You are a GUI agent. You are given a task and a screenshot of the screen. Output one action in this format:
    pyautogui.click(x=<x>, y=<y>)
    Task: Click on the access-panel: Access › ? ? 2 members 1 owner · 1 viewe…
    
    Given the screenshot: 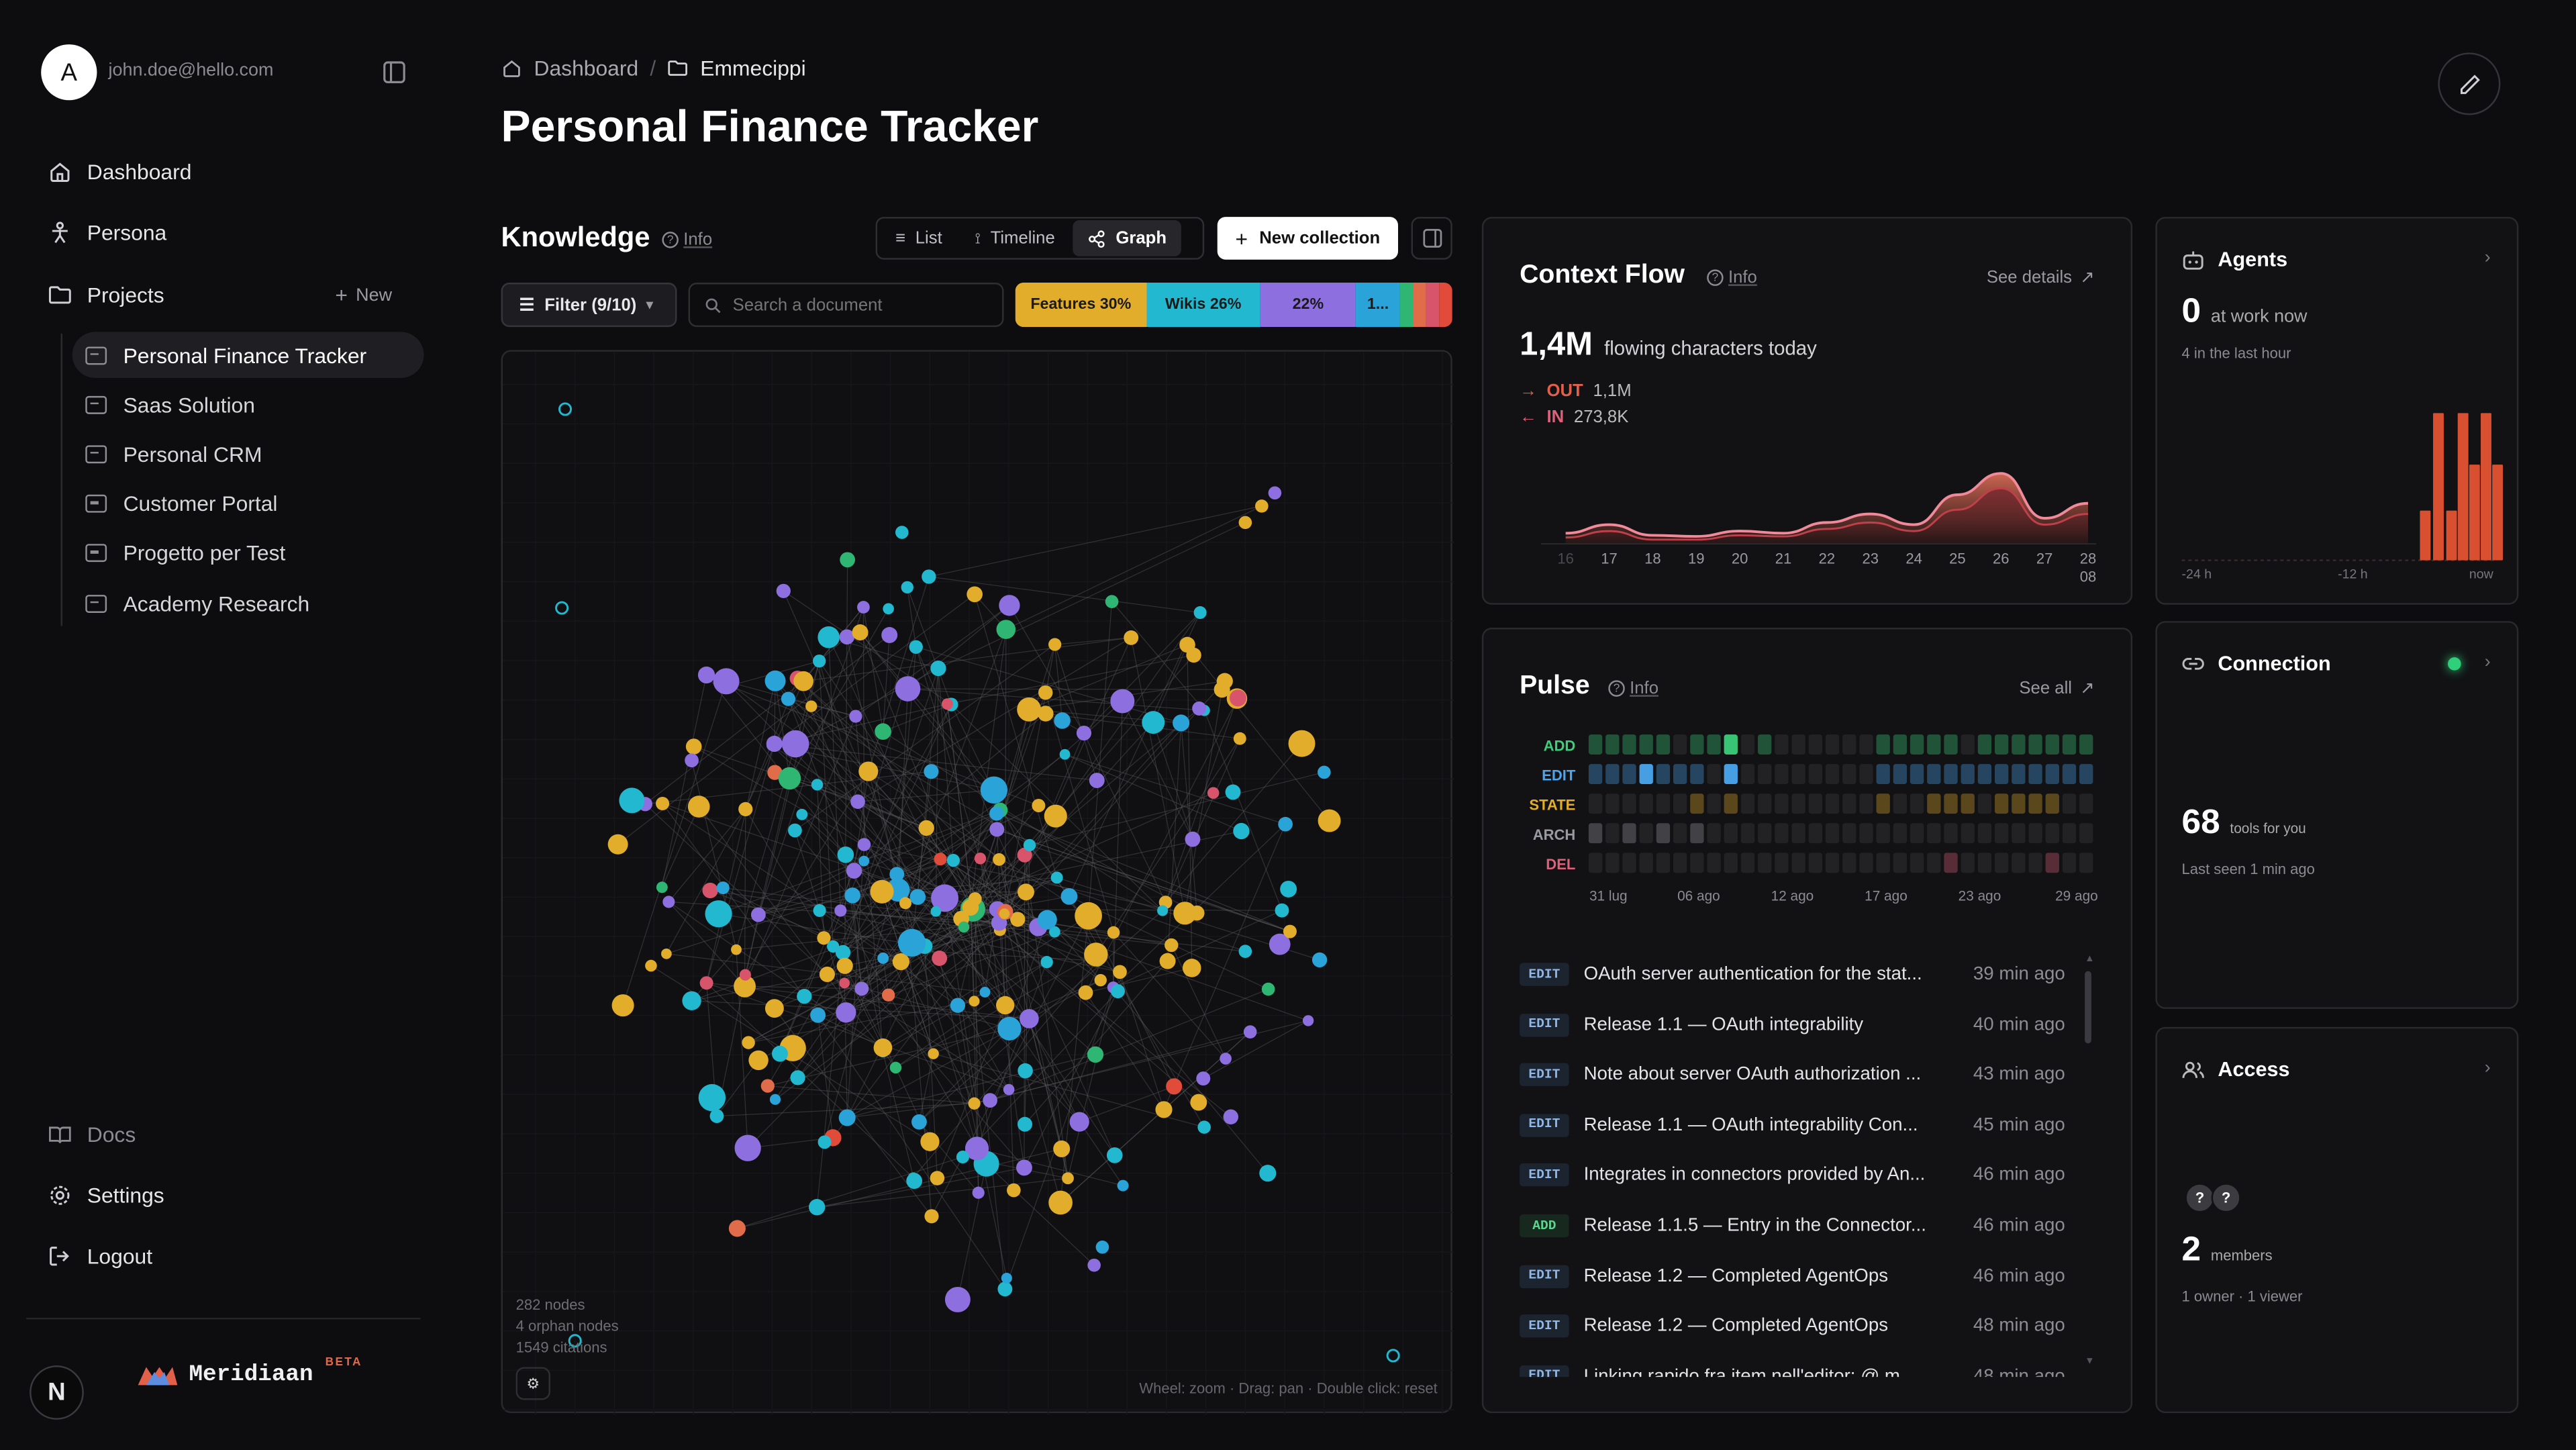 What is the action you would take?
    pyautogui.click(x=2337, y=1220)
    